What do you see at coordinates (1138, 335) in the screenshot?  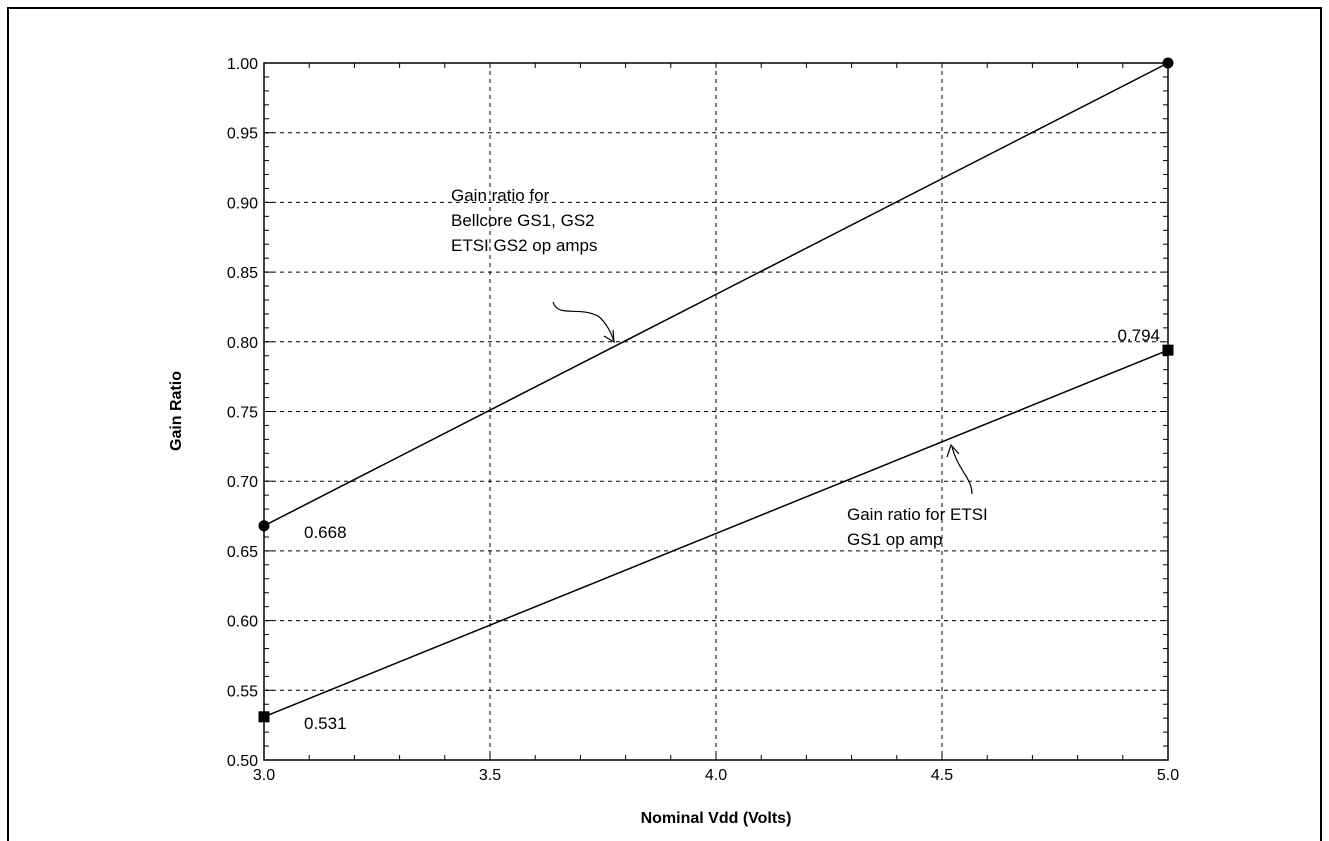 I see `data-label: 0.794` at bounding box center [1138, 335].